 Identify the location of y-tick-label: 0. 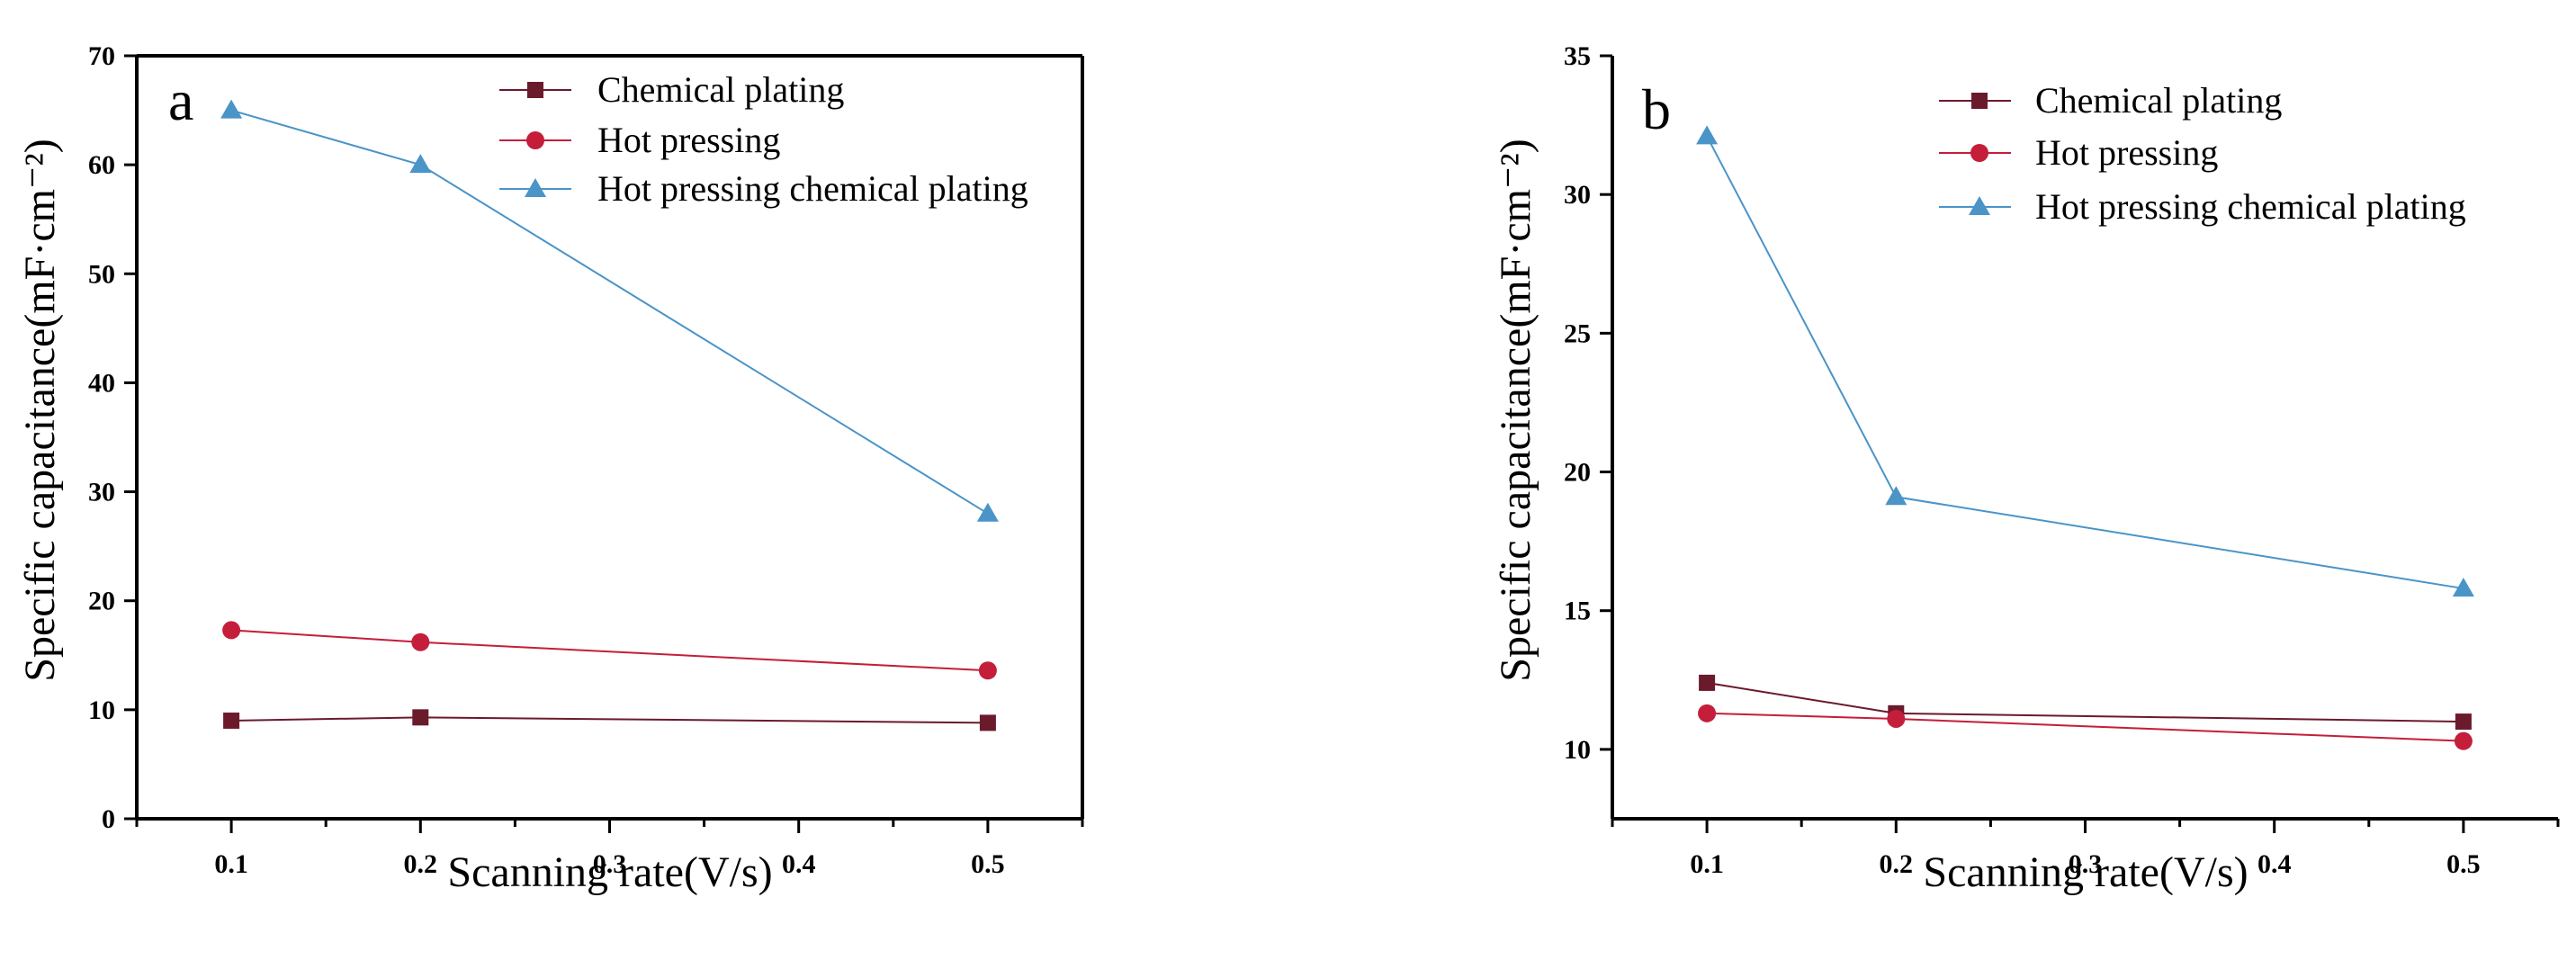
(109, 819).